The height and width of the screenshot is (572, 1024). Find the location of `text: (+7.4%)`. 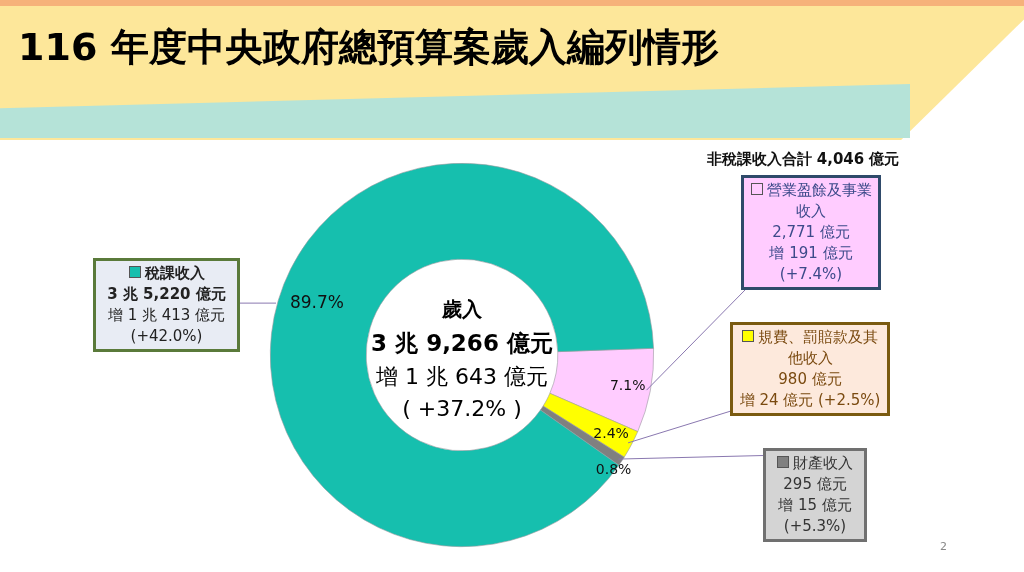

text: (+7.4%) is located at coordinates (811, 274).